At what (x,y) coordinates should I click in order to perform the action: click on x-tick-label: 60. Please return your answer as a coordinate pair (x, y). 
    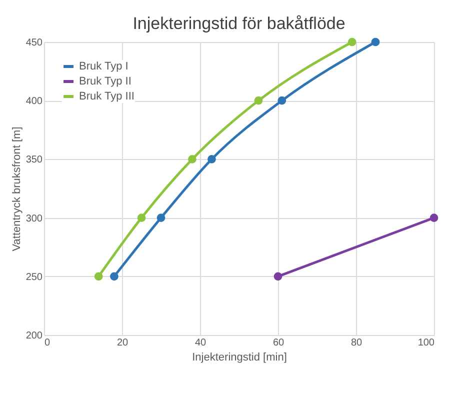
    Looking at the image, I should click on (278, 343).